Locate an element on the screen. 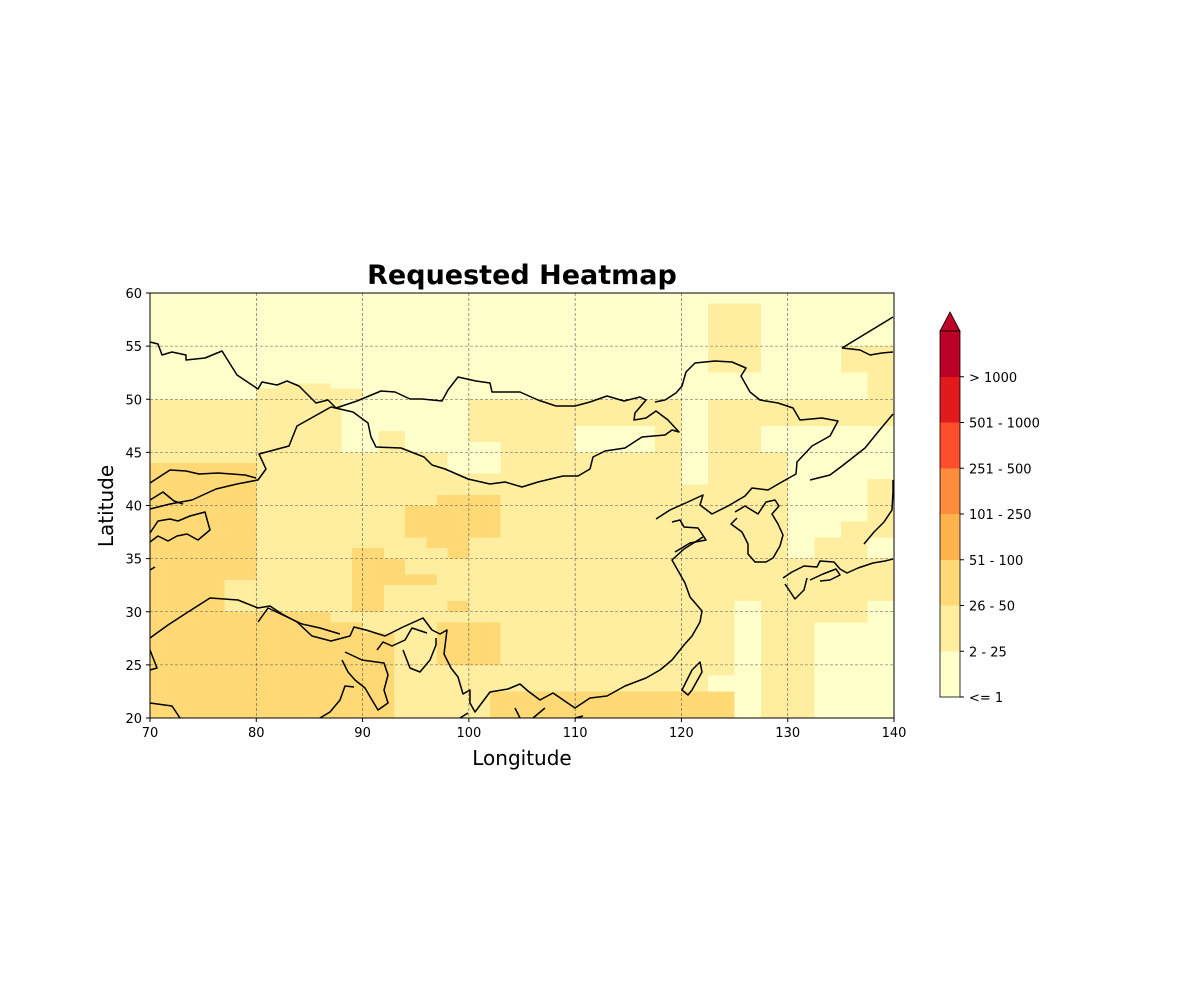 The width and height of the screenshot is (1200, 1000). y-tick-label: 50 is located at coordinates (133, 400).